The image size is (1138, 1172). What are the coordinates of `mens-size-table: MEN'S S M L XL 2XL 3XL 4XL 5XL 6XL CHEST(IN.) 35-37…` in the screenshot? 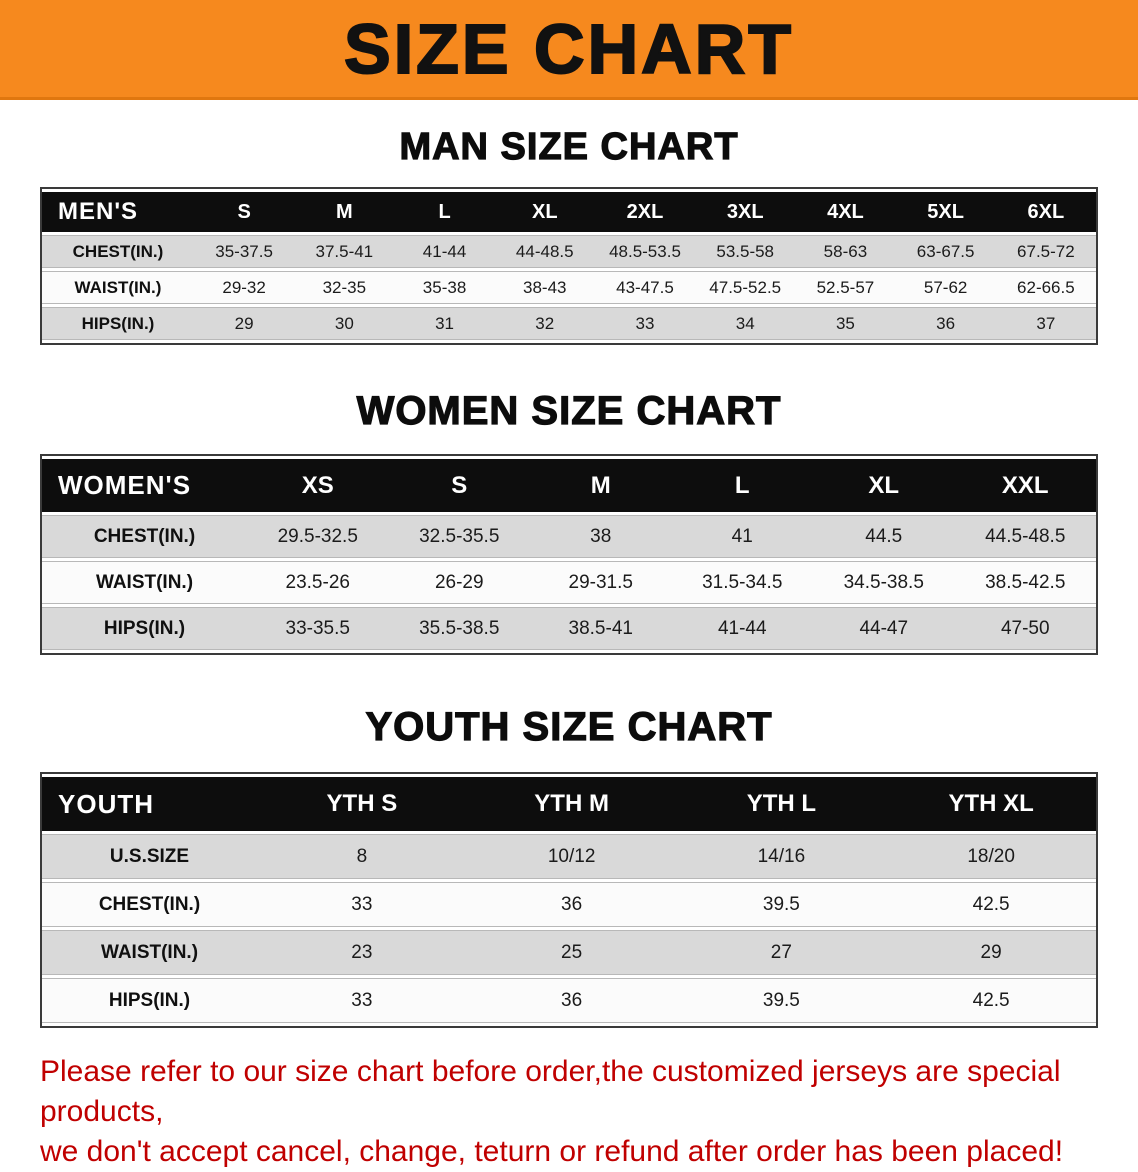 It's located at (569, 266).